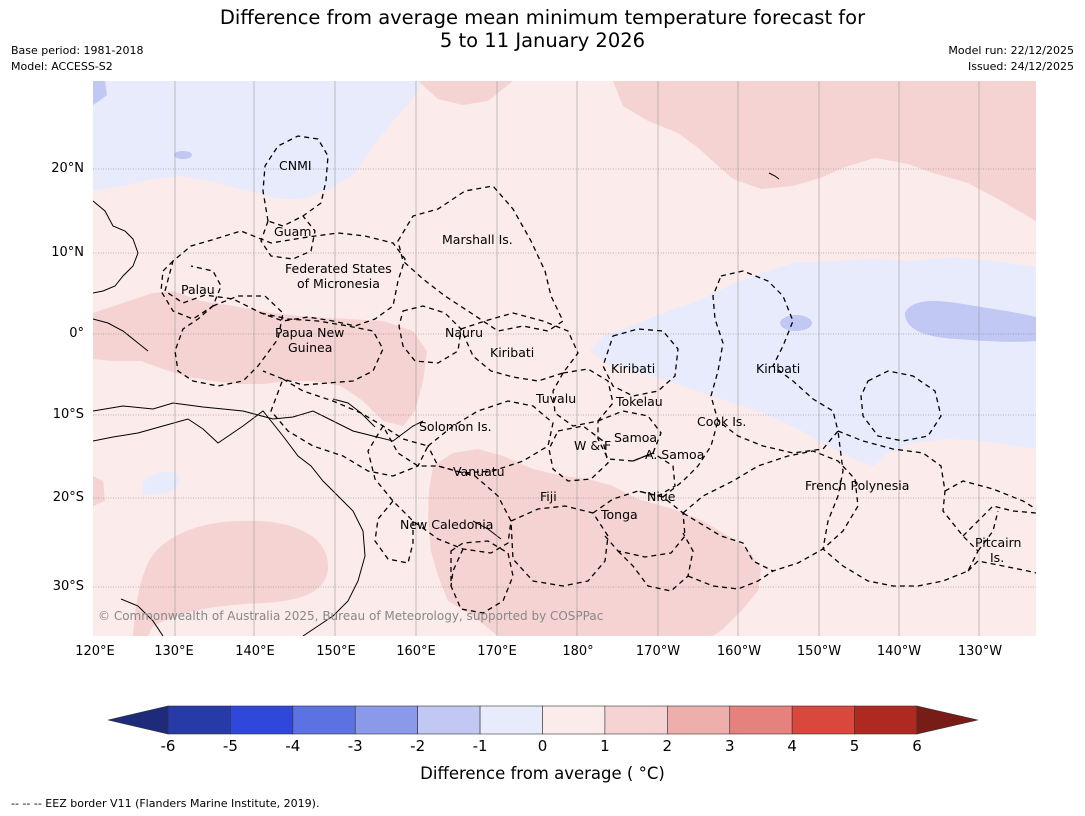 The height and width of the screenshot is (816, 1085). Describe the element at coordinates (497, 651) in the screenshot. I see `lon-label-170e: 170°E` at that location.